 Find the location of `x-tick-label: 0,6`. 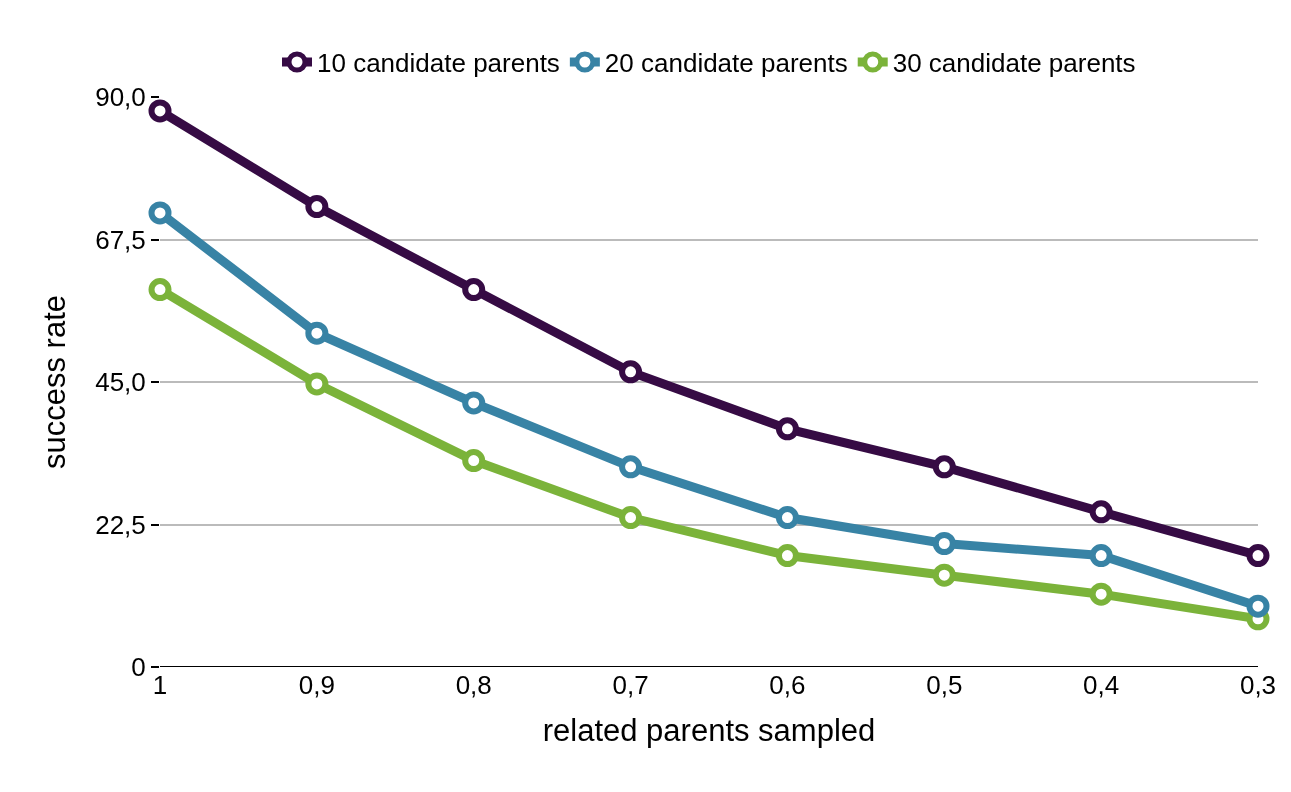

x-tick-label: 0,6 is located at coordinates (787, 685).